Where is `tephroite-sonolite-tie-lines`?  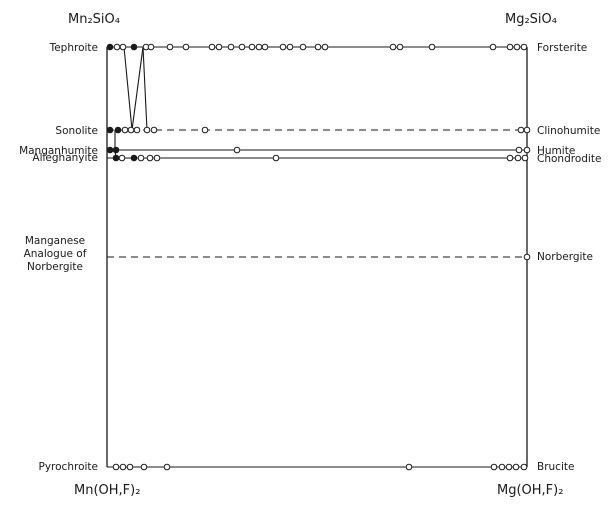 tephroite-sonolite-tie-lines is located at coordinates (131, 102).